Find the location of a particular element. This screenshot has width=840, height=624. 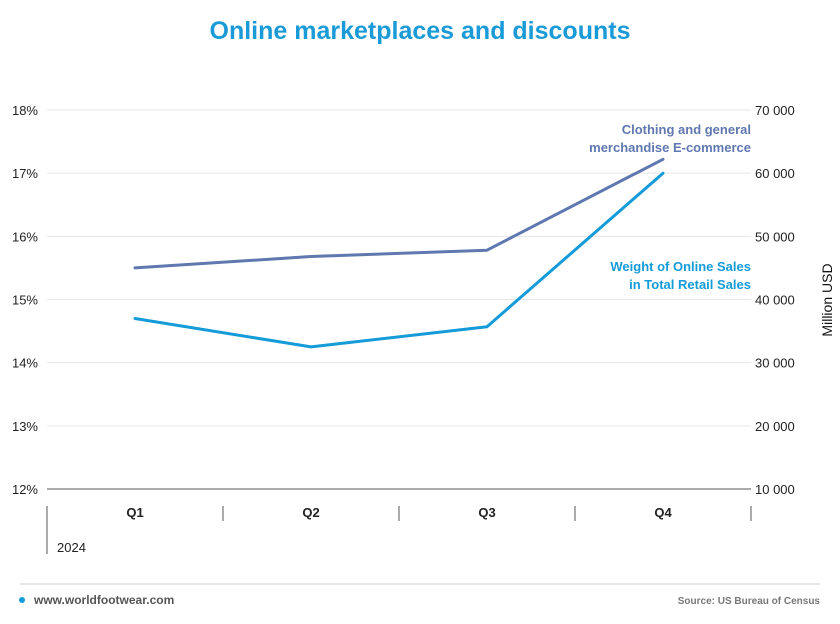

right-axis-label: Million USD is located at coordinates (827, 299).